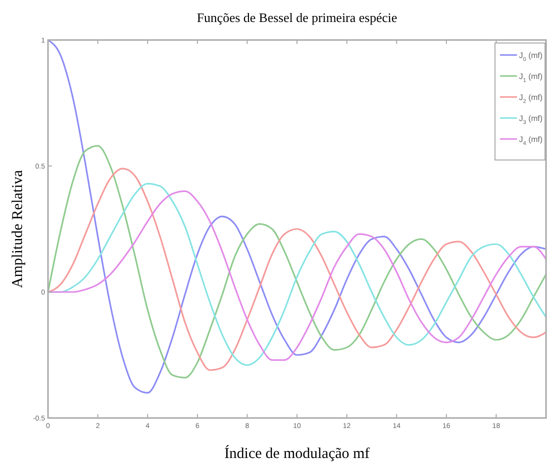 Image resolution: width=547 pixels, height=464 pixels. Describe the element at coordinates (531, 57) in the screenshot. I see `legend-label: J$_{0}$ (mf)` at that location.